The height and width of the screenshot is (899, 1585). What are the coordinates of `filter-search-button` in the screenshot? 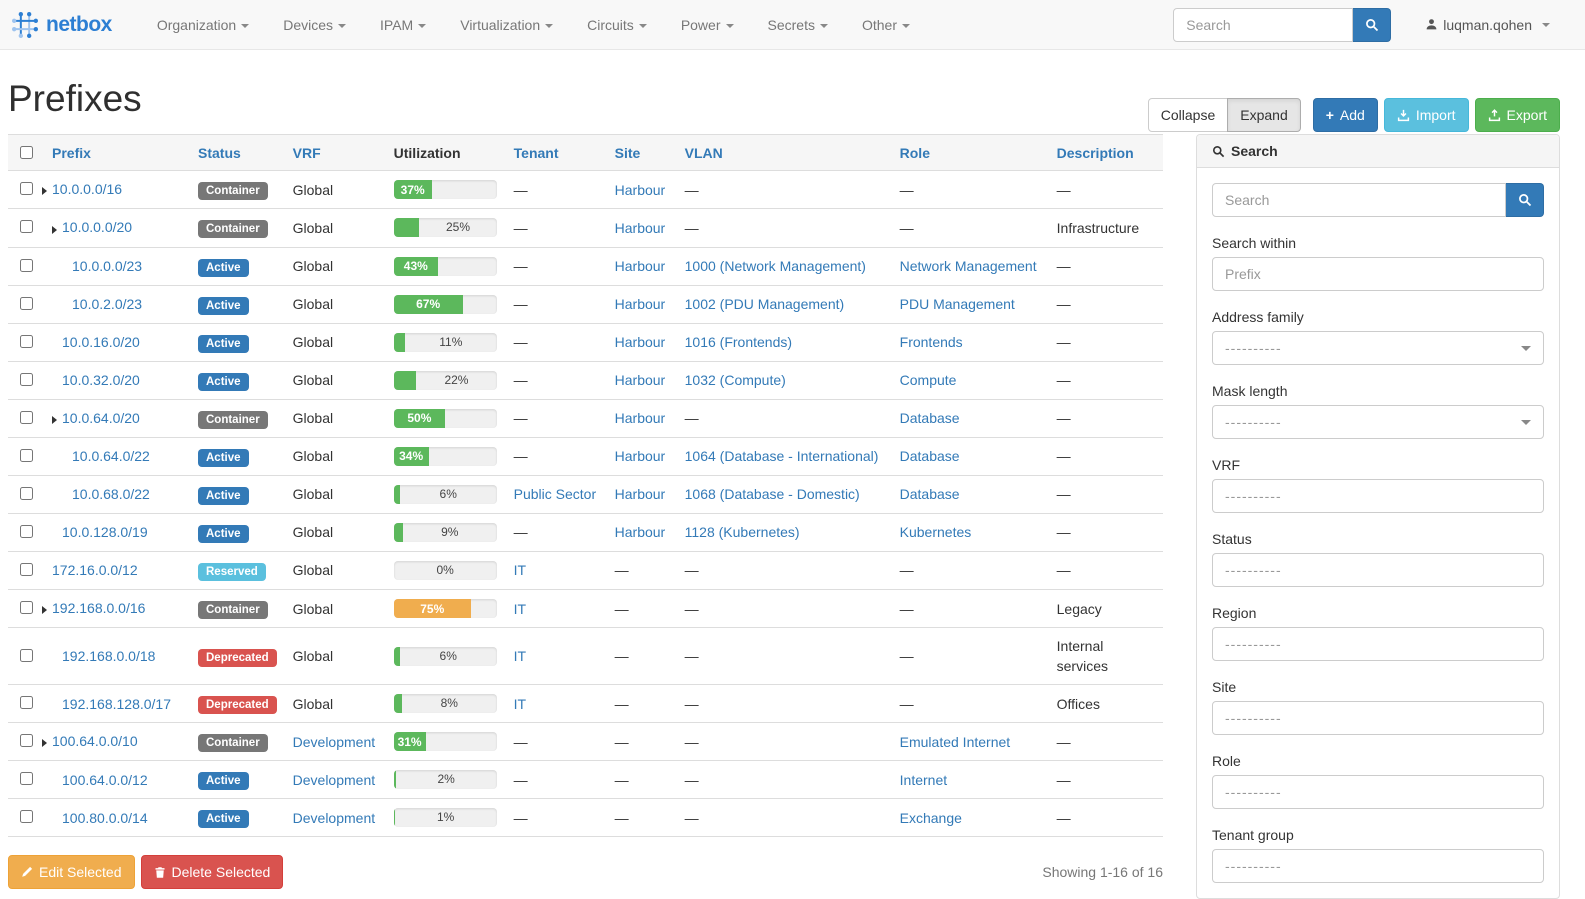 It's located at (1525, 200).